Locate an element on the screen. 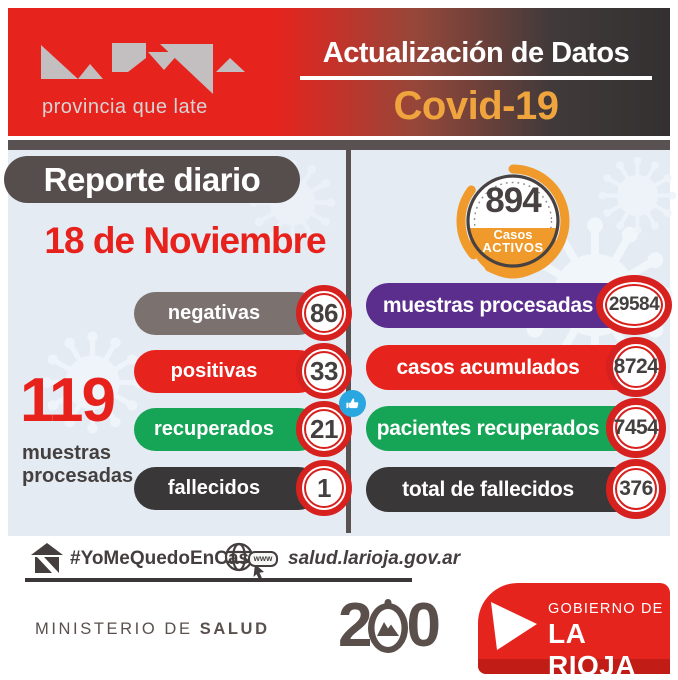 This screenshot has height=680, width=678. daily-stat-negativas: negativas 86 is located at coordinates (243, 313).